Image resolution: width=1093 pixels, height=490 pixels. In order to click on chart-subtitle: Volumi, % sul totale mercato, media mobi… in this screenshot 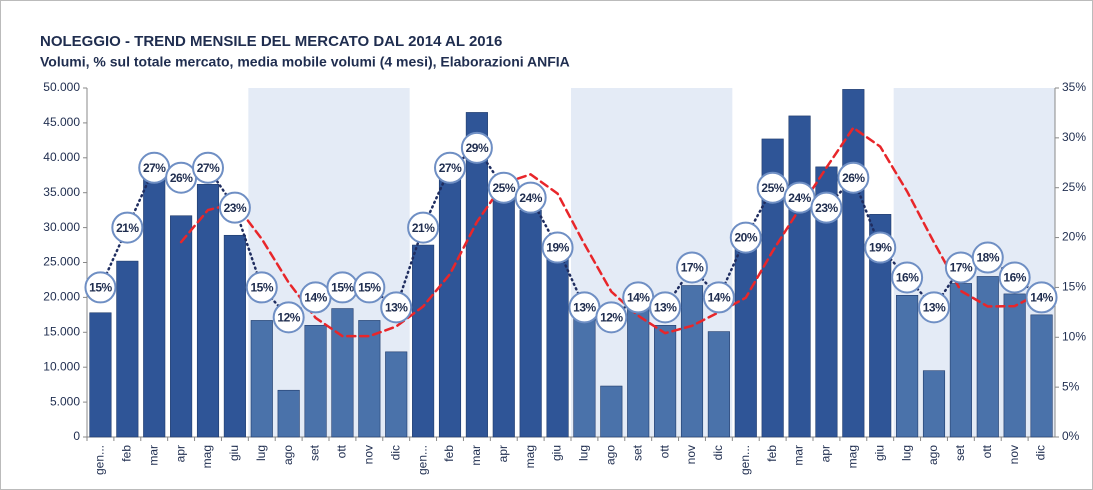, I will do `click(305, 62)`.